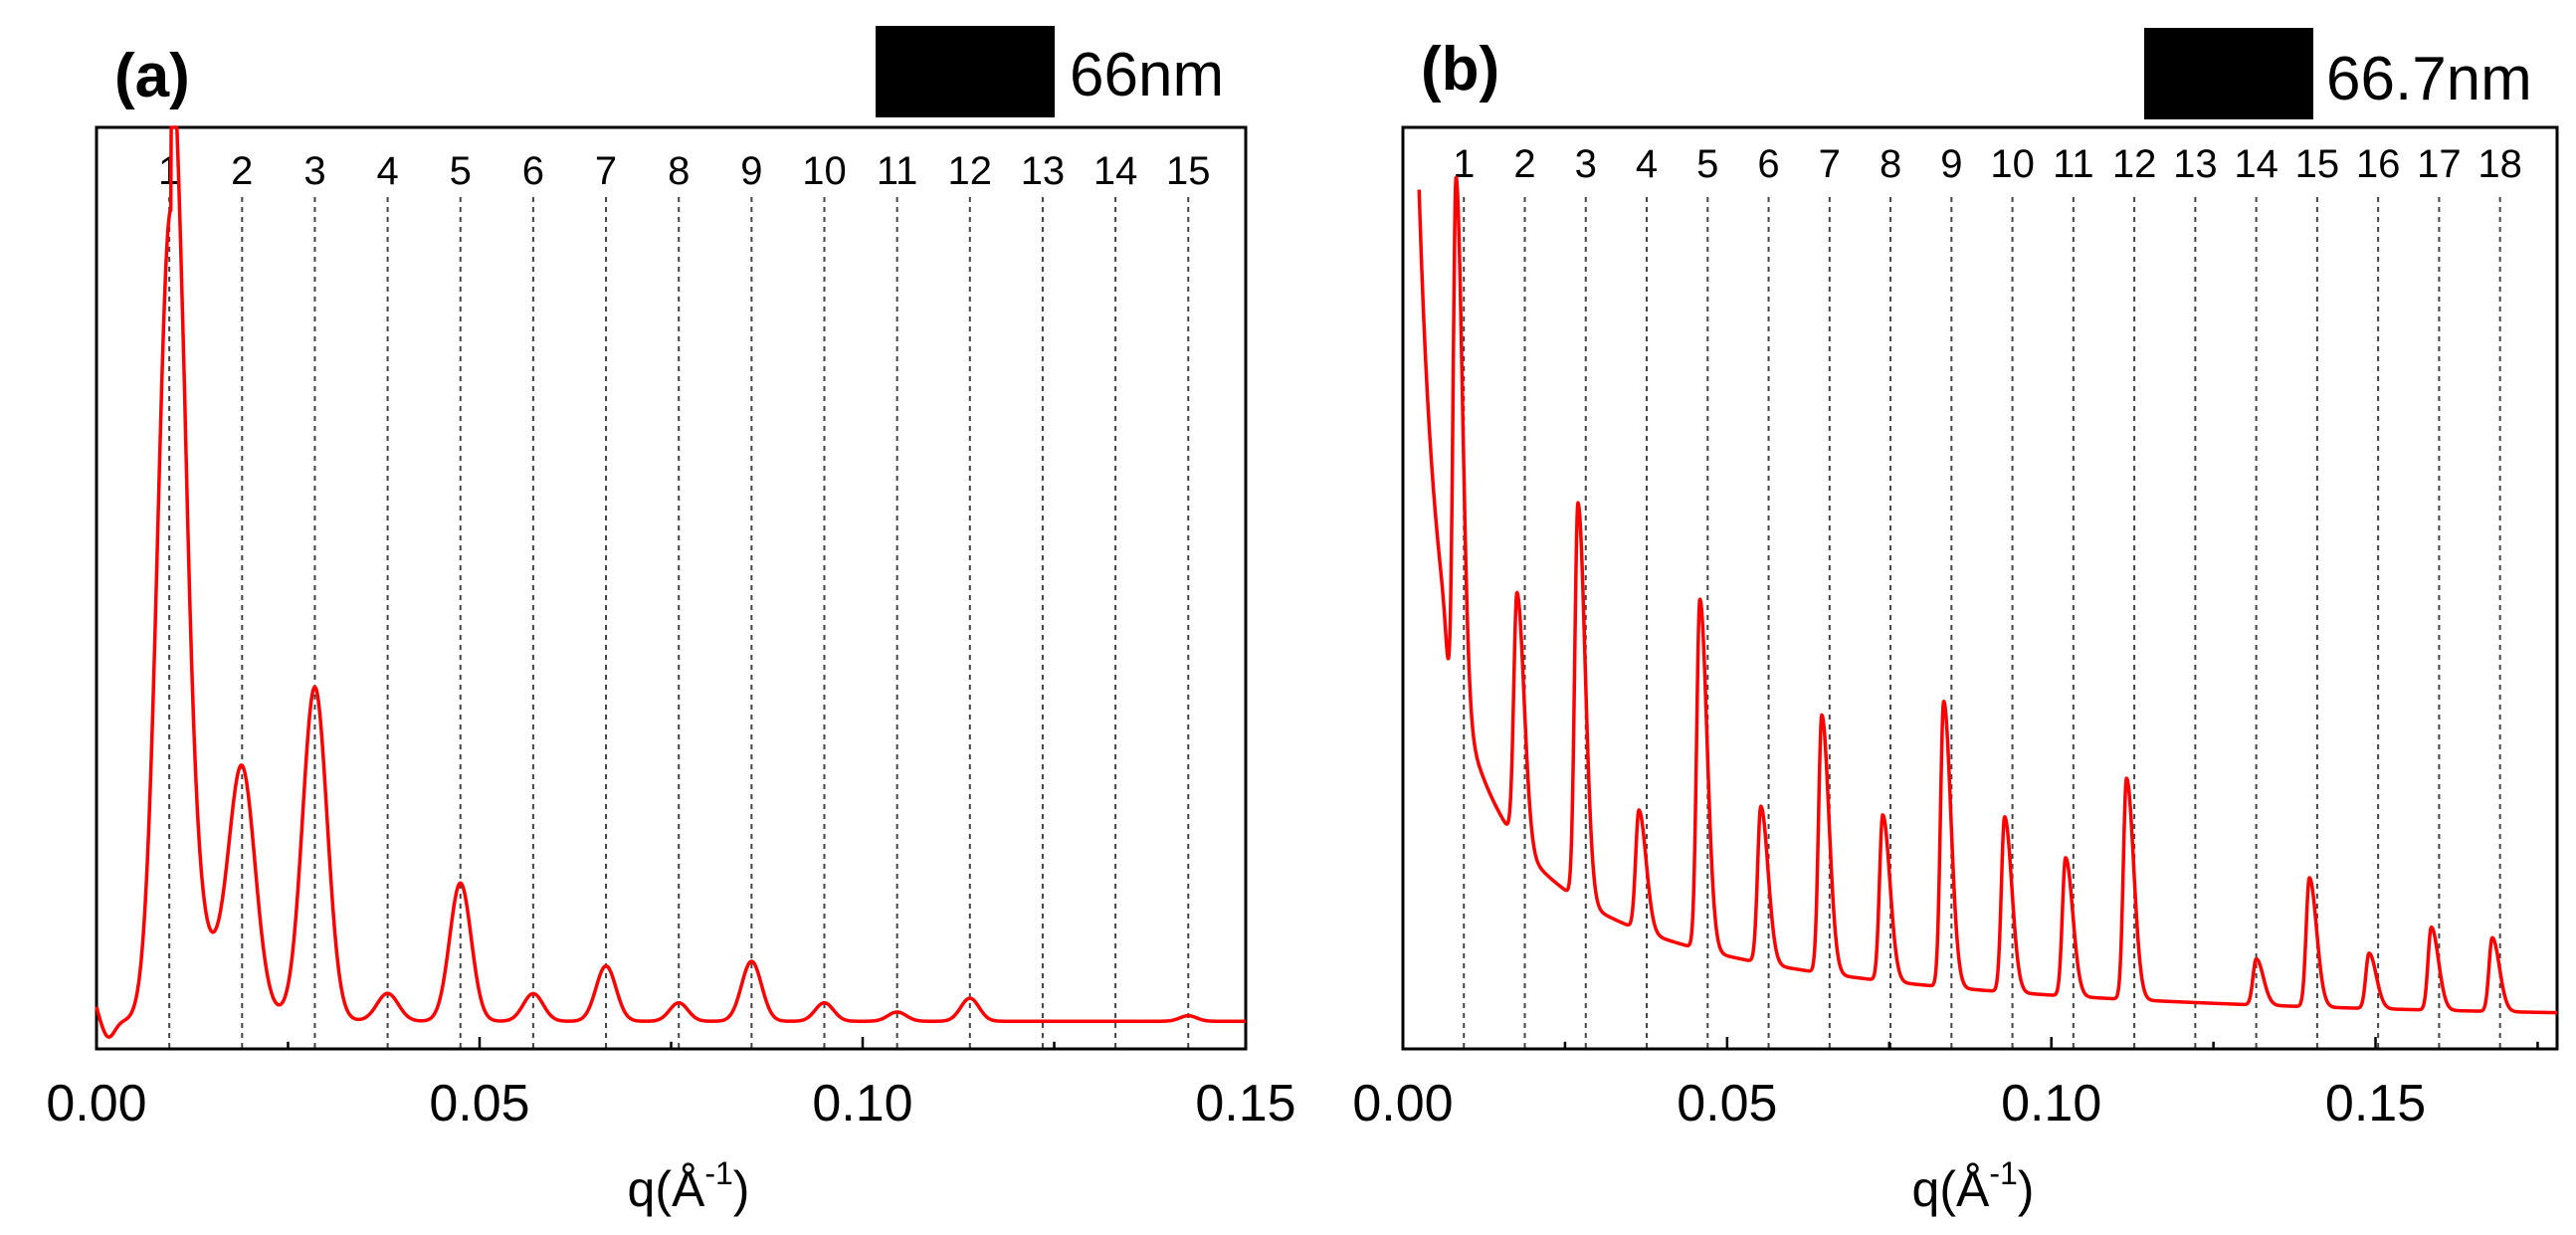  Describe the element at coordinates (862, 1103) in the screenshot. I see `panel-a-x-tick-label-2: 0.10` at that location.